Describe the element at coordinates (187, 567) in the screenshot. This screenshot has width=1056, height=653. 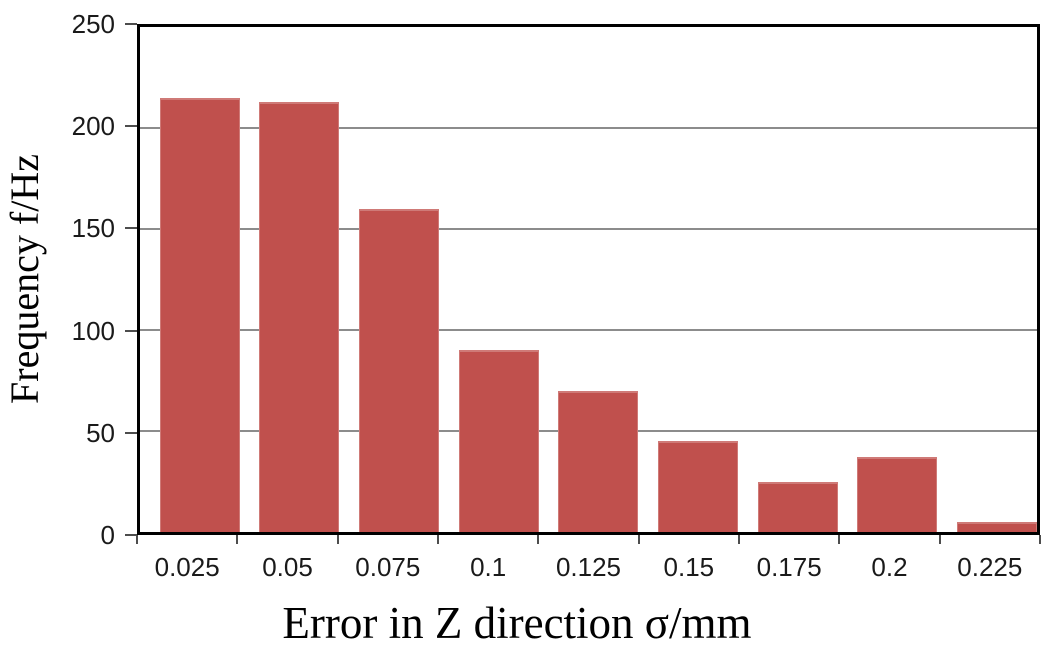
I see `x-tick-label-0.025: 0.025` at that location.